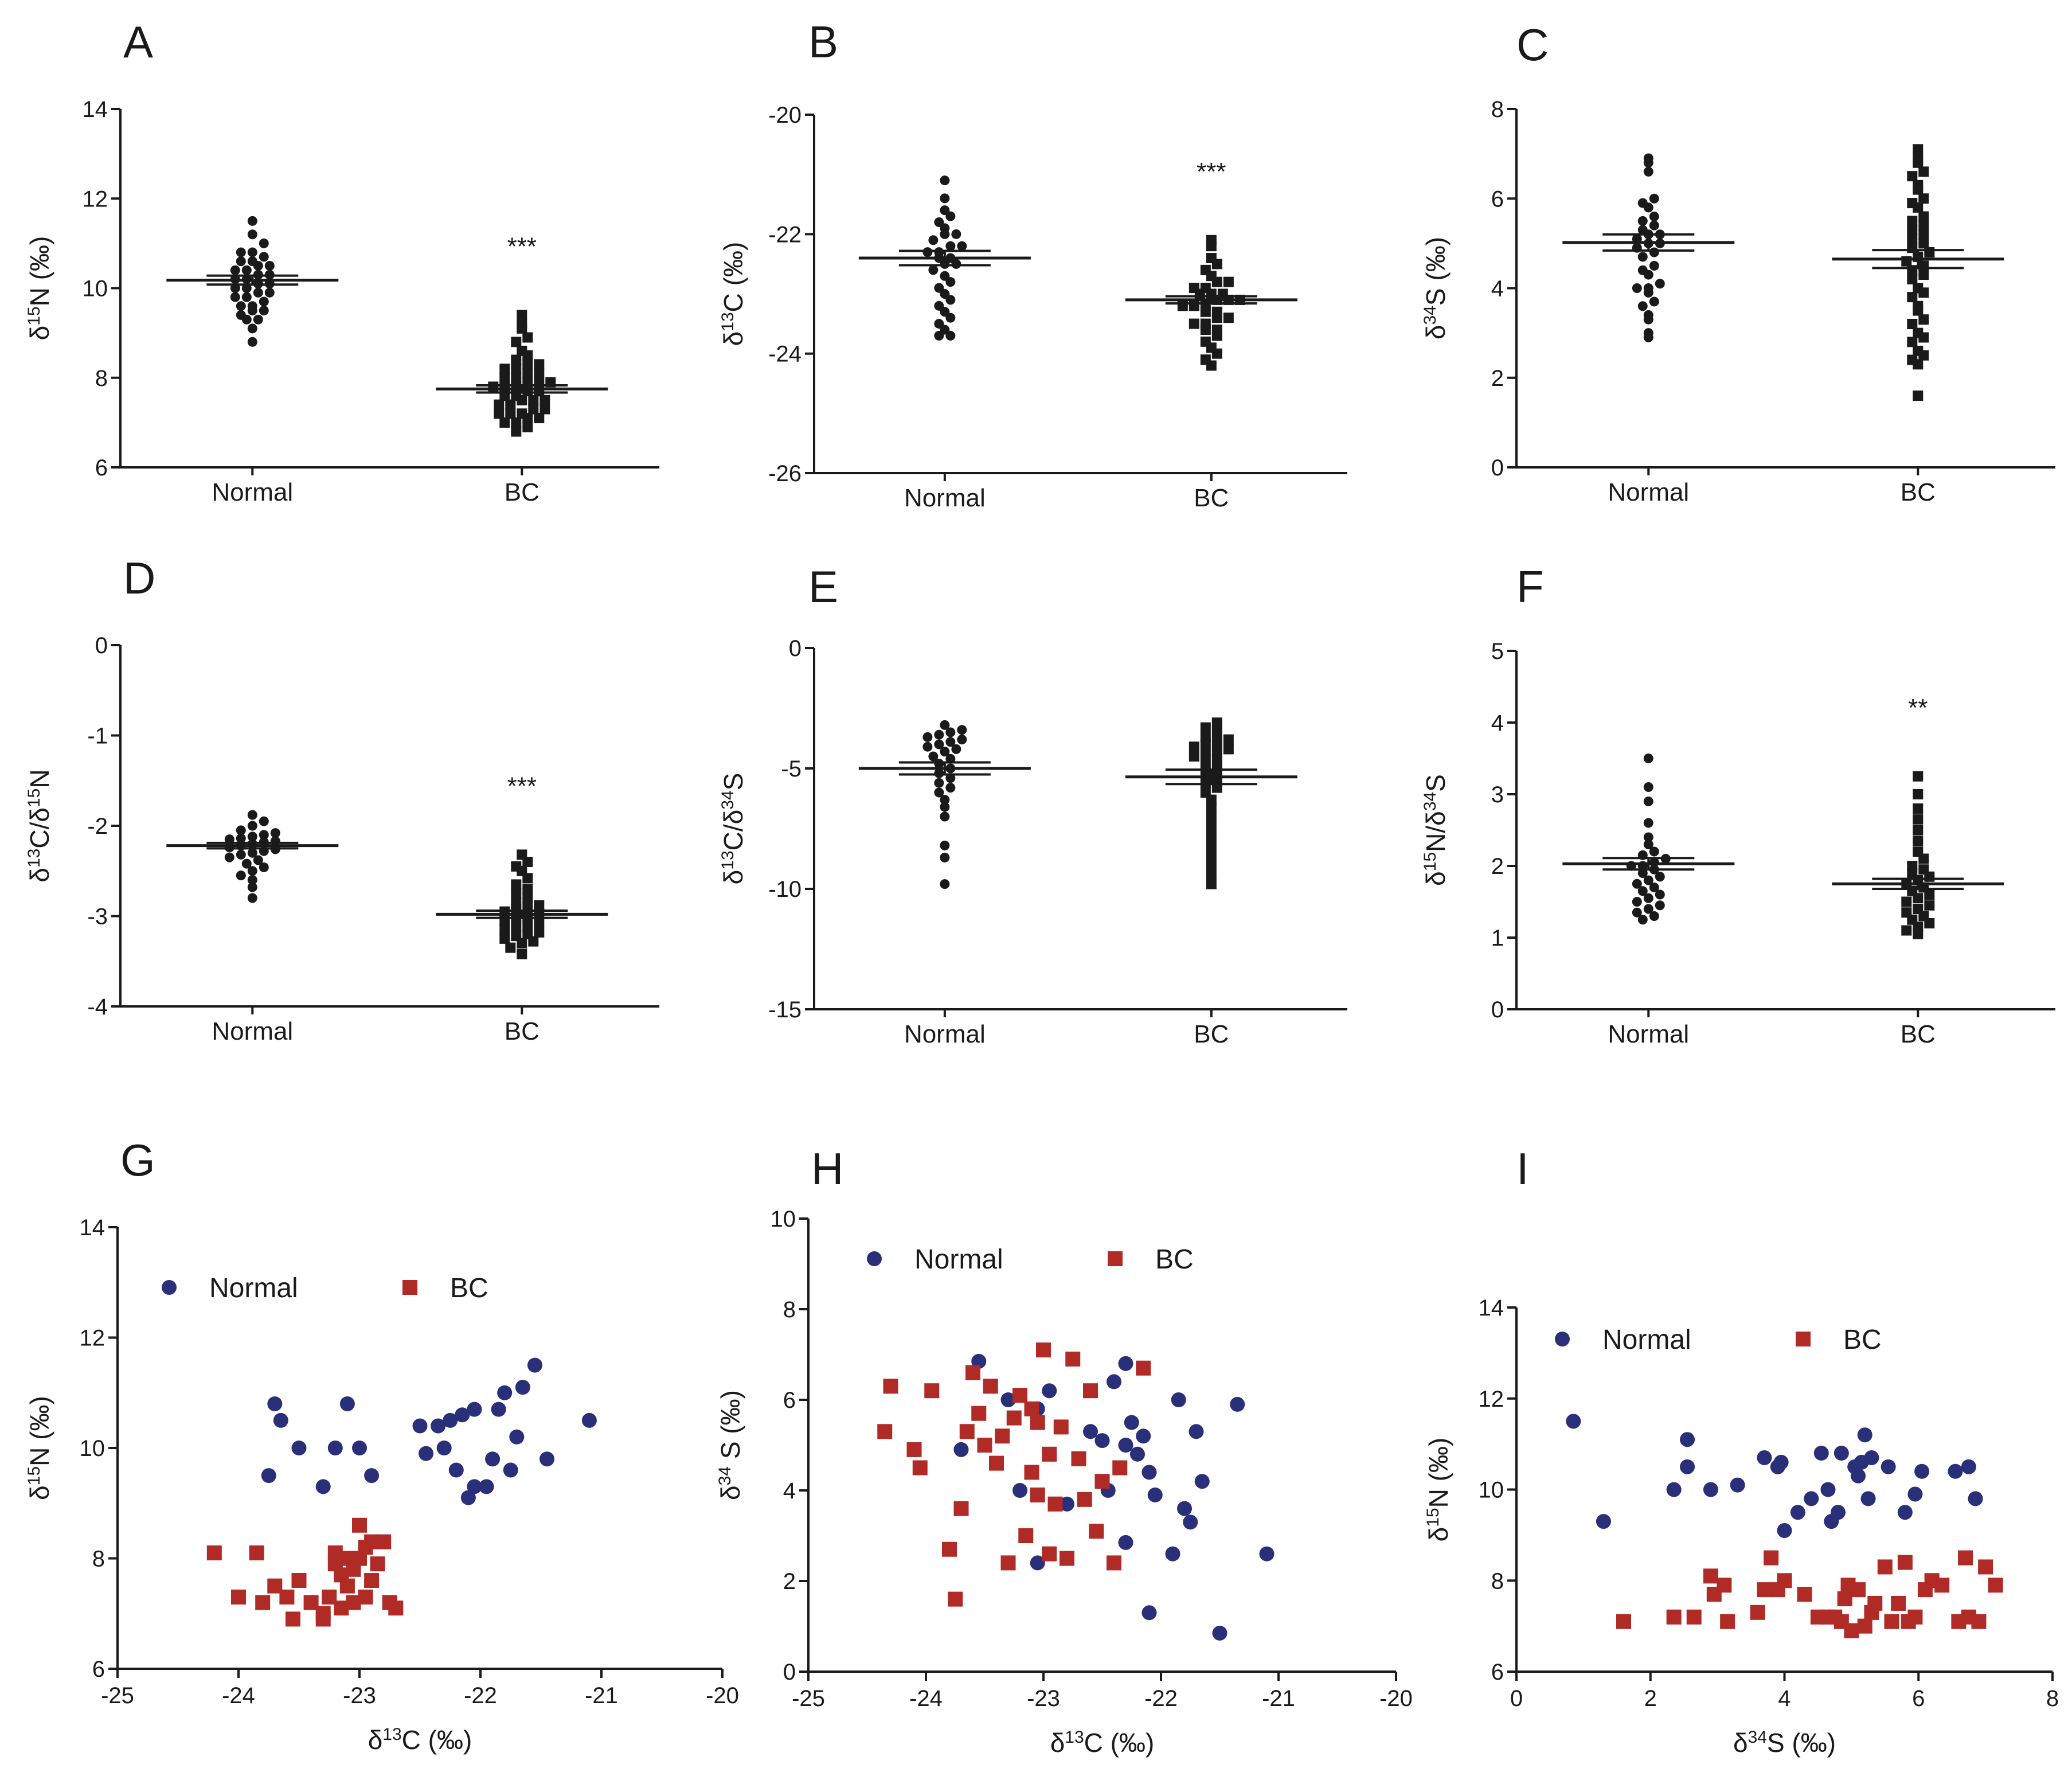  What do you see at coordinates (1436, 783) in the screenshot?
I see `y-axis-label-rest2: S` at bounding box center [1436, 783].